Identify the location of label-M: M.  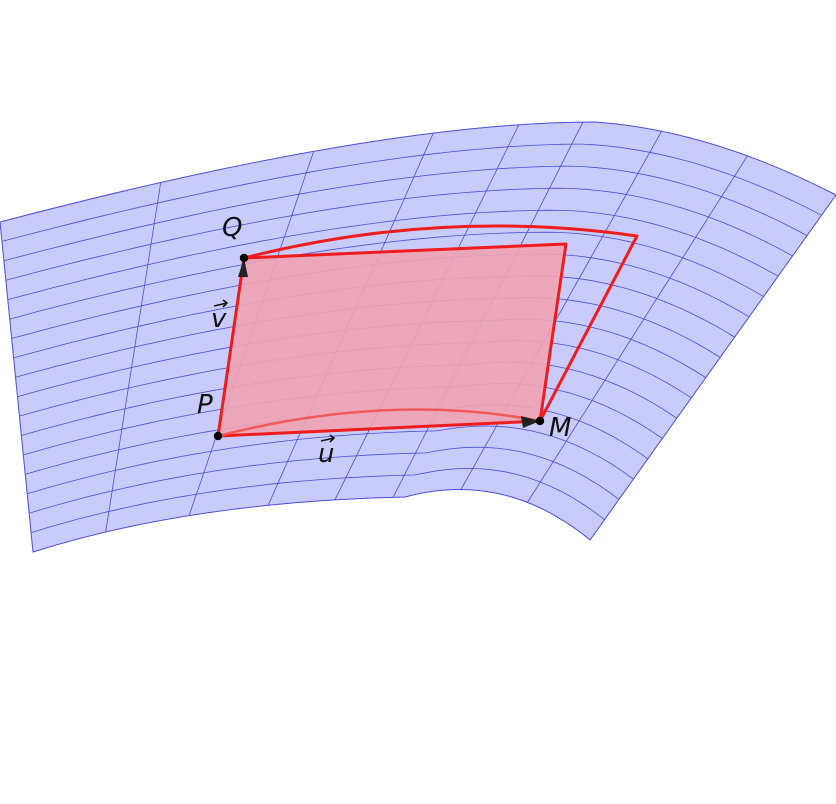
(560, 428).